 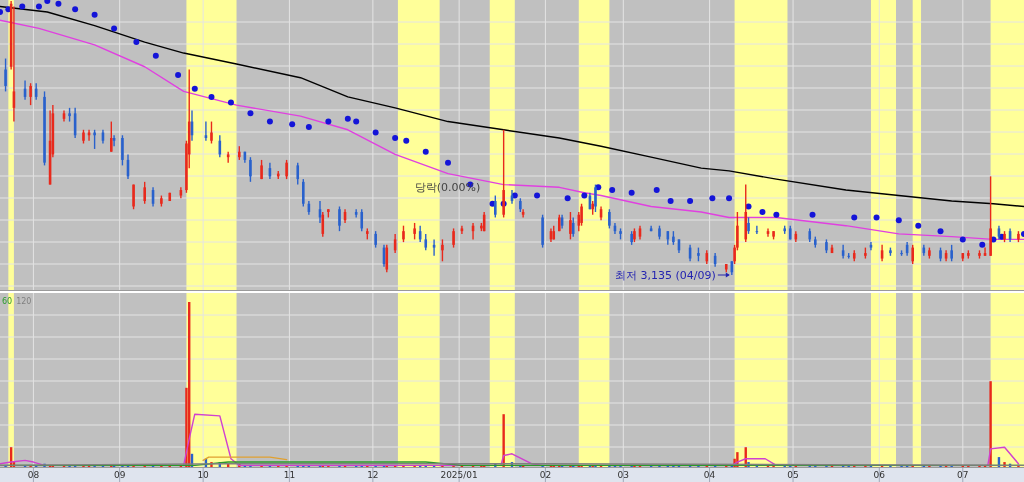 What do you see at coordinates (24, 301) in the screenshot?
I see `text: 120` at bounding box center [24, 301].